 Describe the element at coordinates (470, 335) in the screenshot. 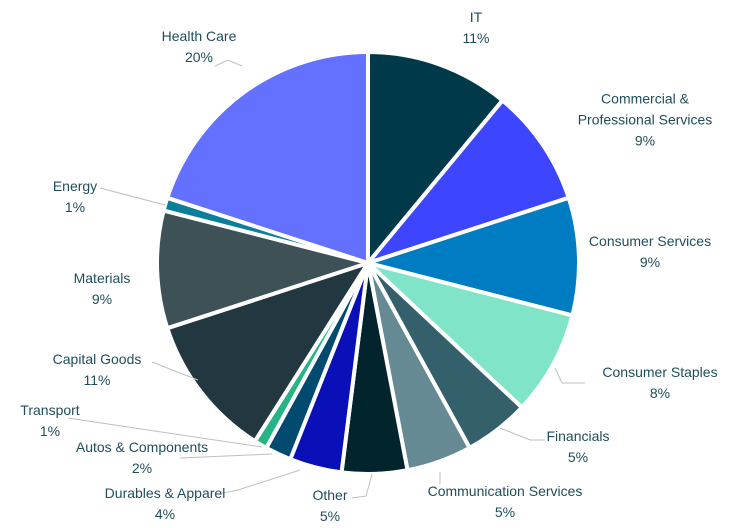

I see `pie-slice-consumer-staples` at that location.